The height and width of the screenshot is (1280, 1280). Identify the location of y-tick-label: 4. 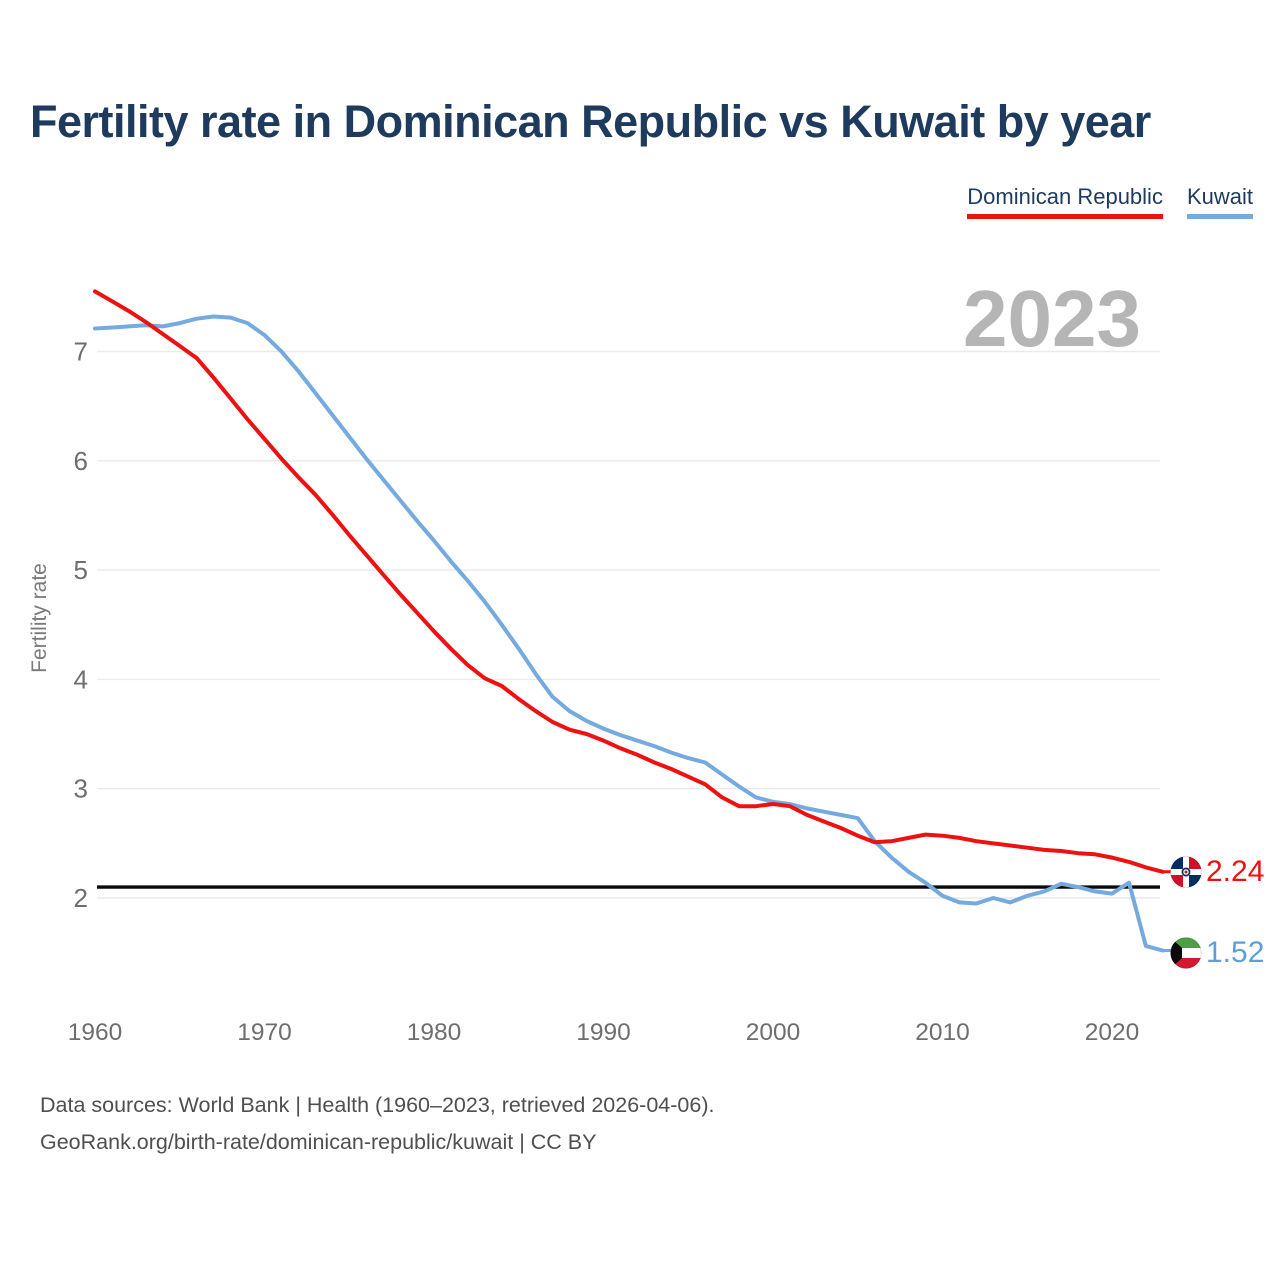
(81, 679).